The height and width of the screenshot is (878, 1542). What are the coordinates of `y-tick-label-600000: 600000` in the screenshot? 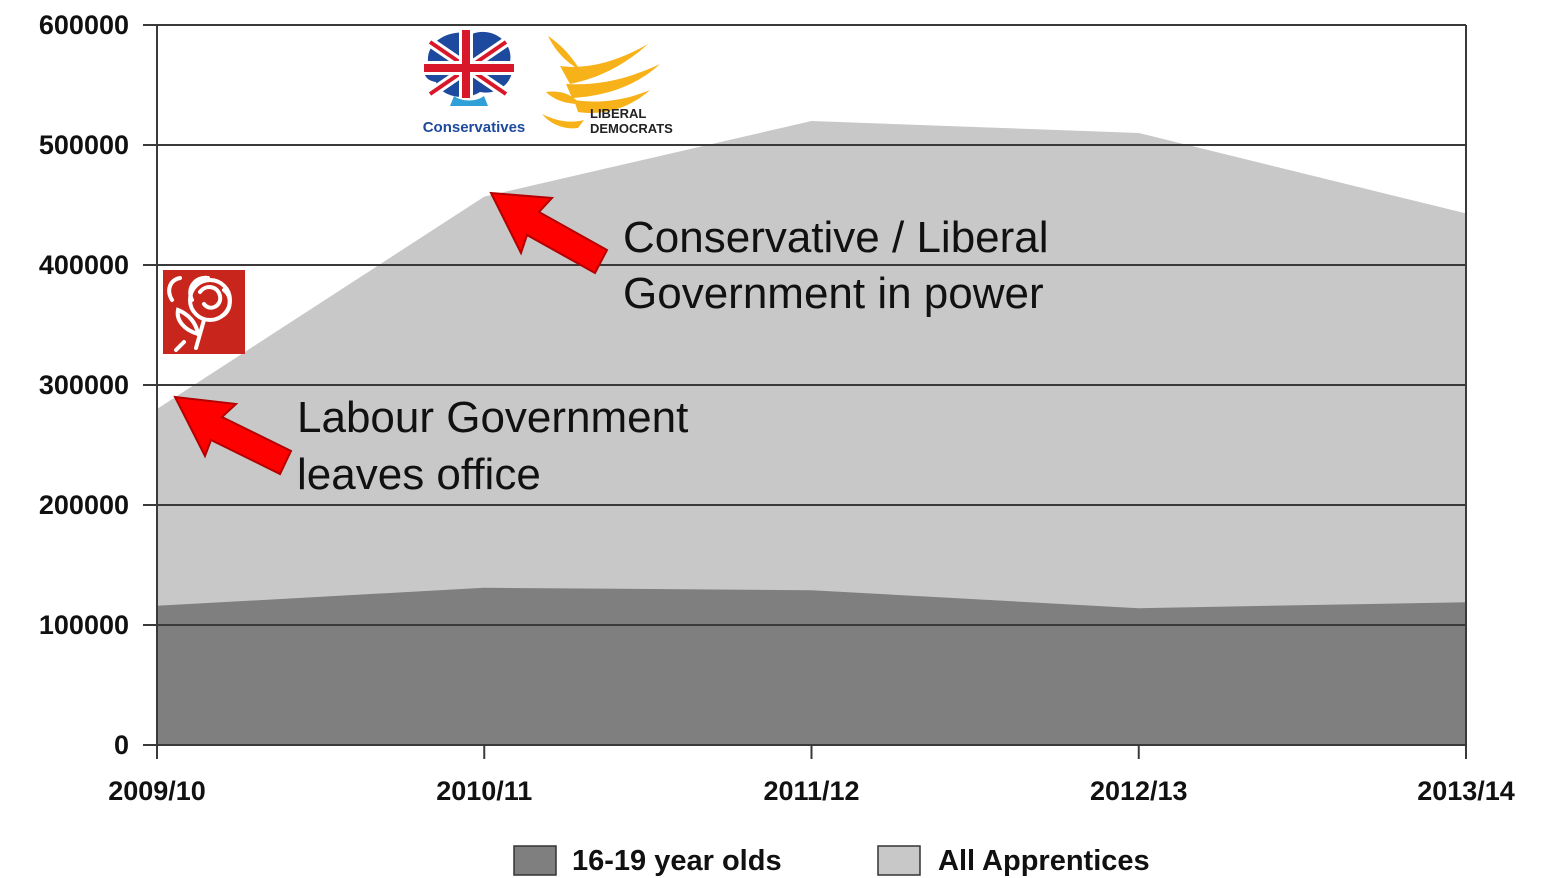 It's located at (84, 25).